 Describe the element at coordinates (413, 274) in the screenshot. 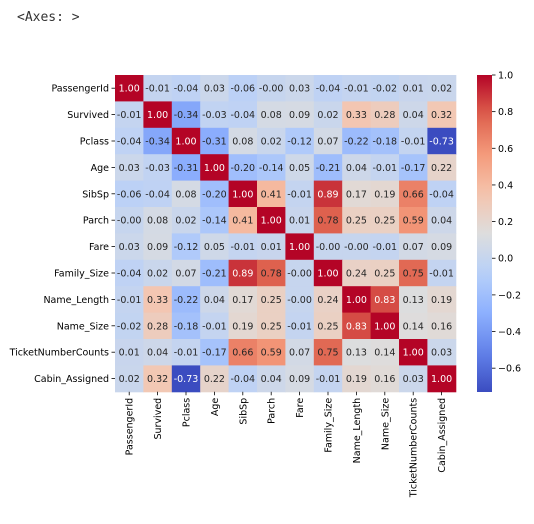

I see `cell-annotation: 0.75` at that location.